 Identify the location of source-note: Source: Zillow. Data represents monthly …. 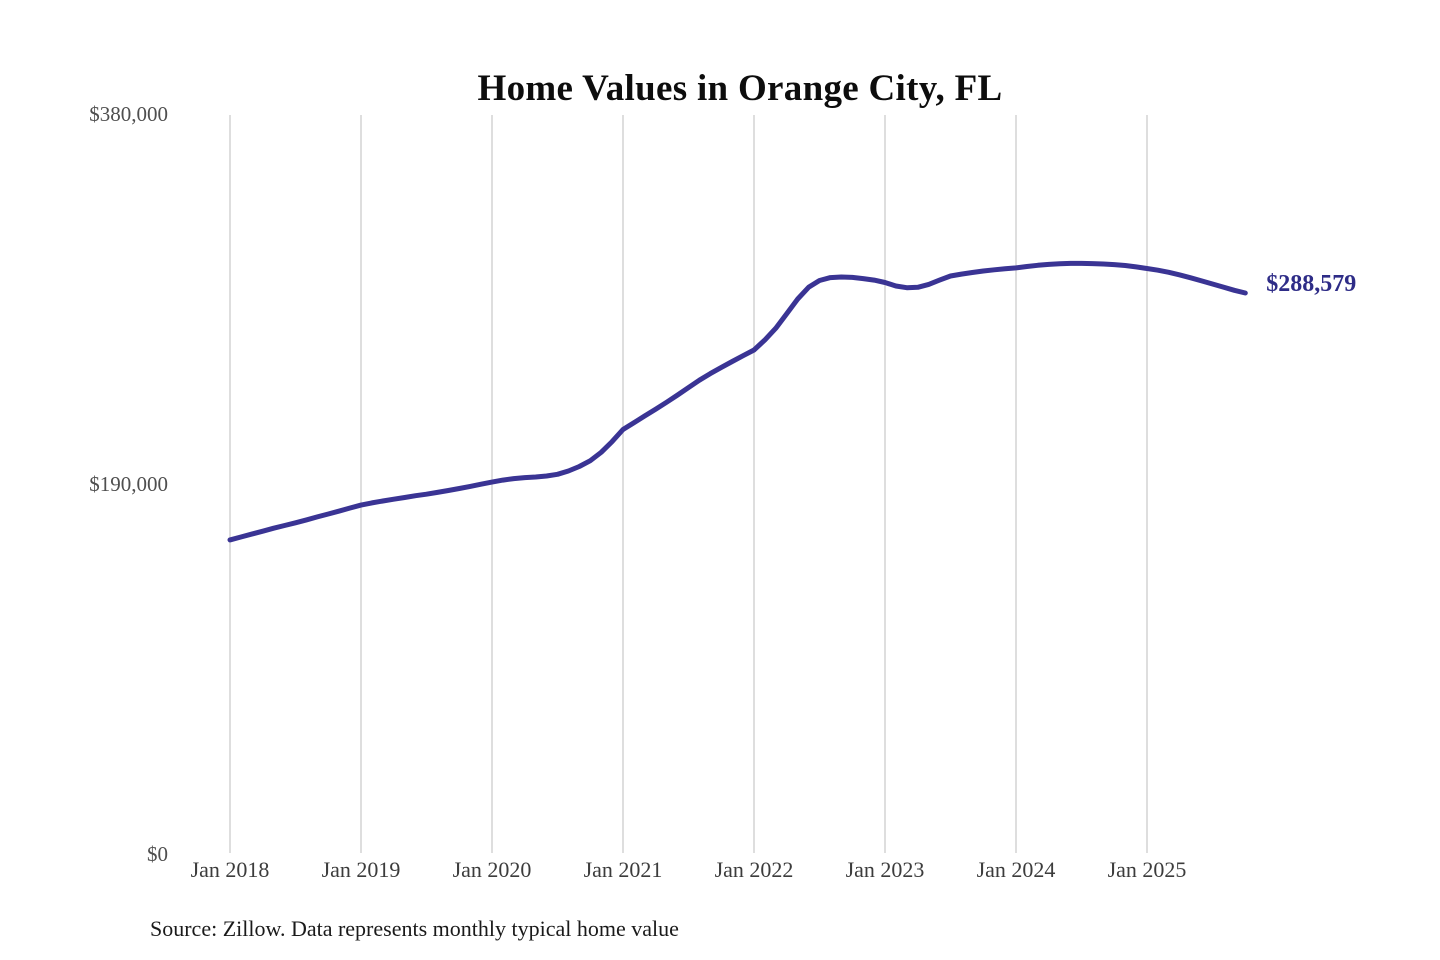
(414, 928).